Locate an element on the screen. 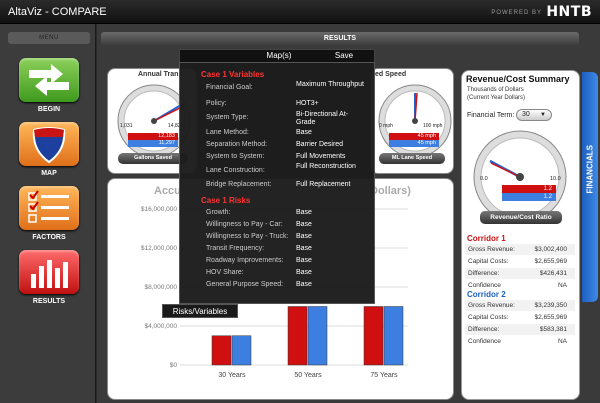 The width and height of the screenshot is (600, 403). financials-tab-label: FINANCIALS is located at coordinates (590, 169).